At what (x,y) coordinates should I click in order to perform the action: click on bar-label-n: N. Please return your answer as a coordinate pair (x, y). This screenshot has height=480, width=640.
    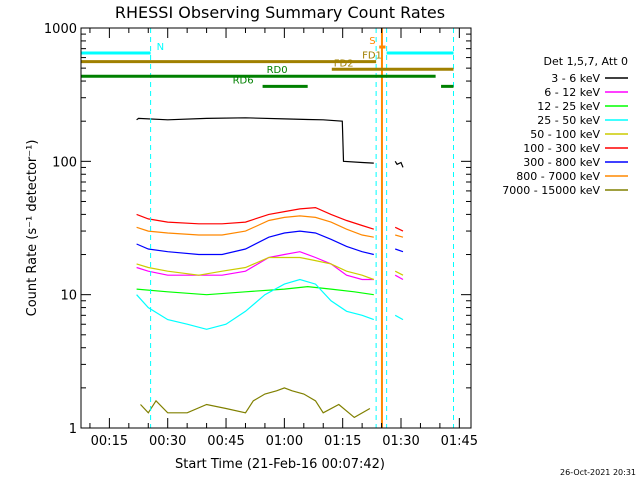
    Looking at the image, I should click on (160, 47).